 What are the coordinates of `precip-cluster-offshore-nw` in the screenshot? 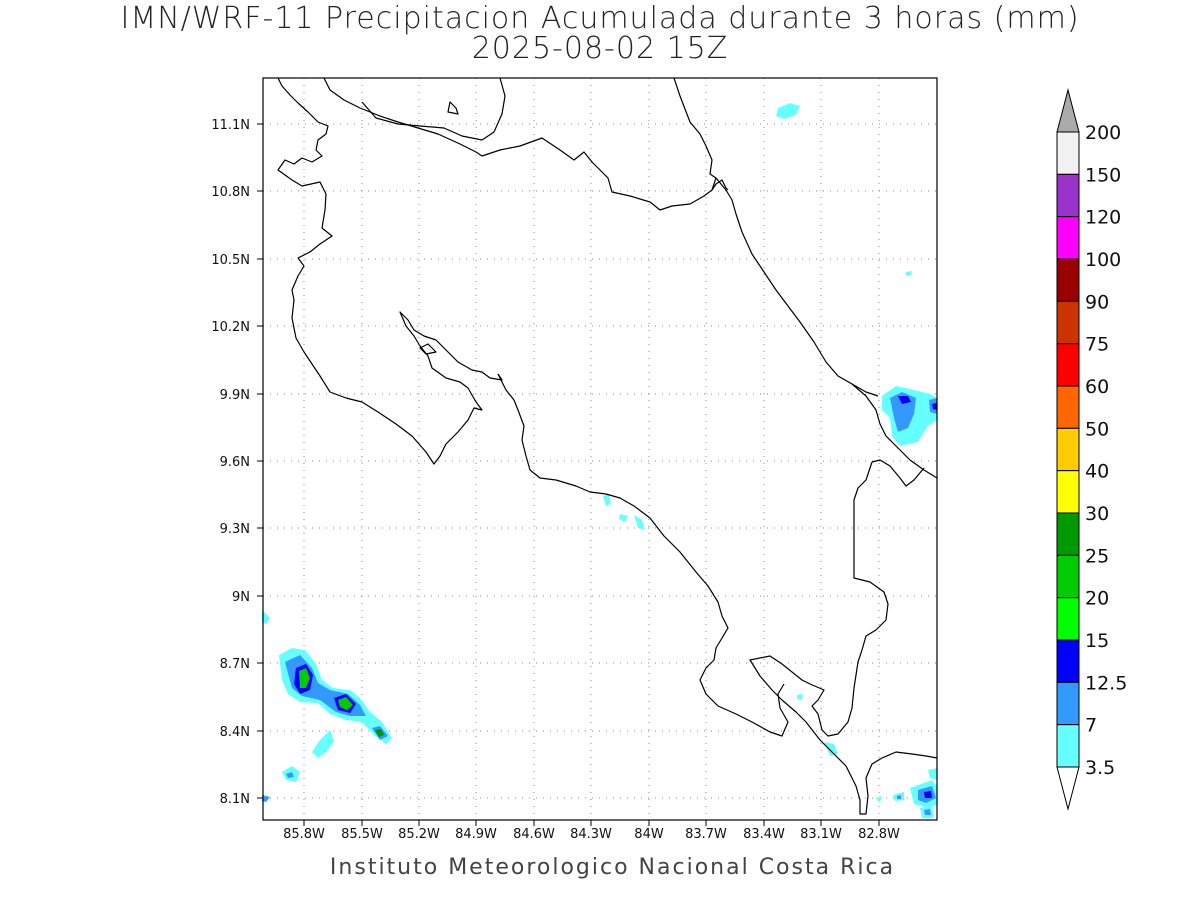 It's located at (327, 706).